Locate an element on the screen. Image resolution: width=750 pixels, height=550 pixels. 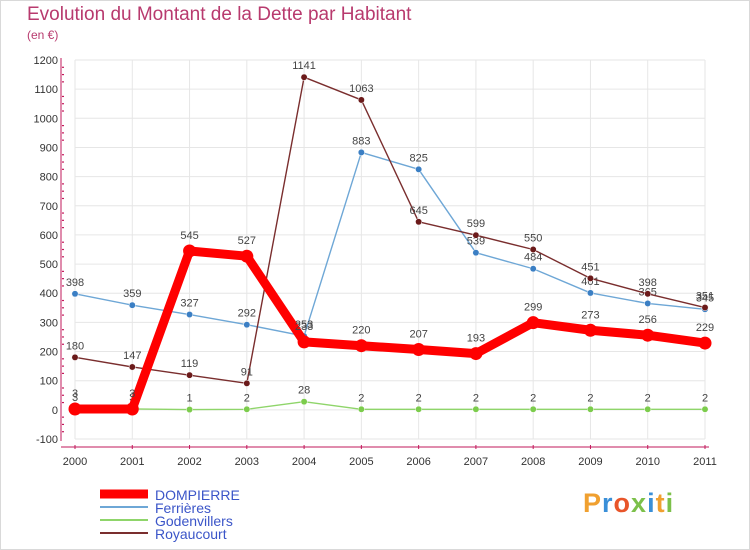
data-label-dompierre: 527 is located at coordinates (247, 241).